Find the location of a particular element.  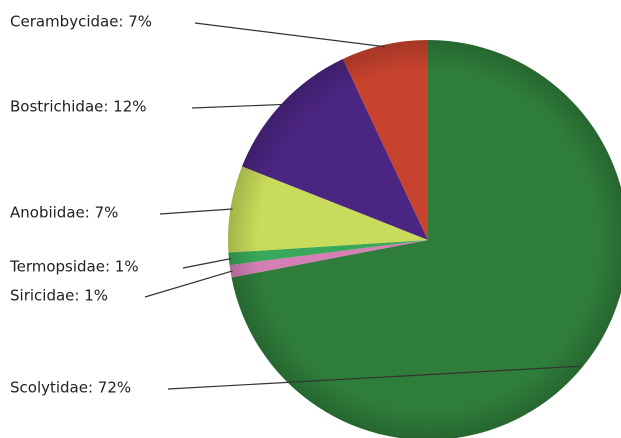

slice-label: Anobiidae: 7% is located at coordinates (64, 213).